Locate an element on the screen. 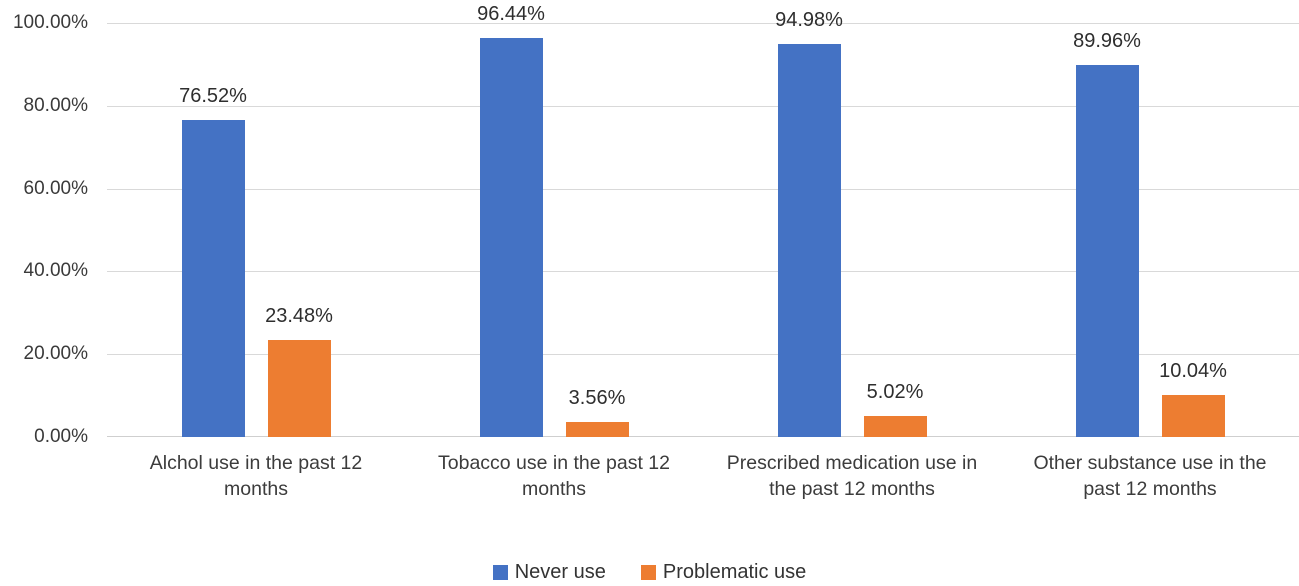 The image size is (1299, 586). bar-value-label: 76.52% is located at coordinates (213, 96).